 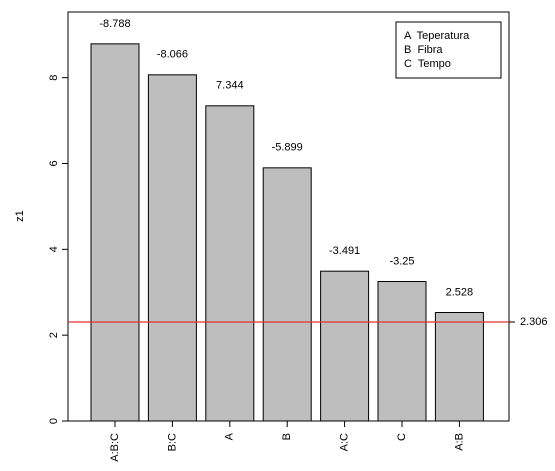 I want to click on legend-entry: C Tempo, so click(x=427, y=64).